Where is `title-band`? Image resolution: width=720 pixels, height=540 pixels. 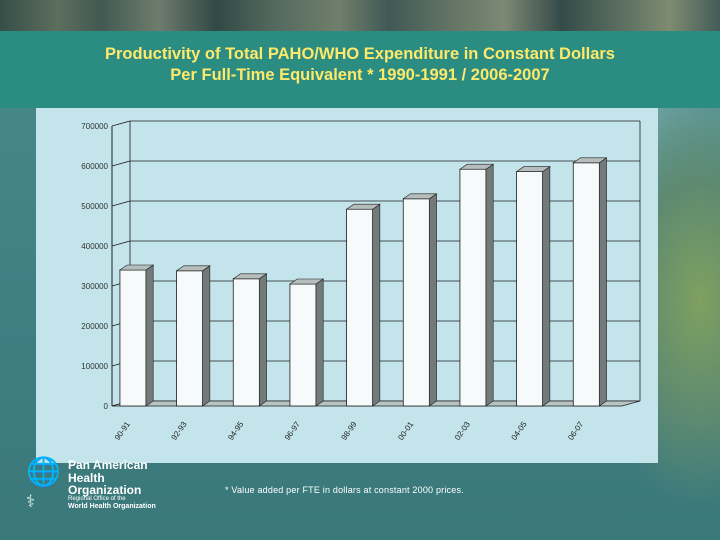
title-band is located at coordinates (360, 69).